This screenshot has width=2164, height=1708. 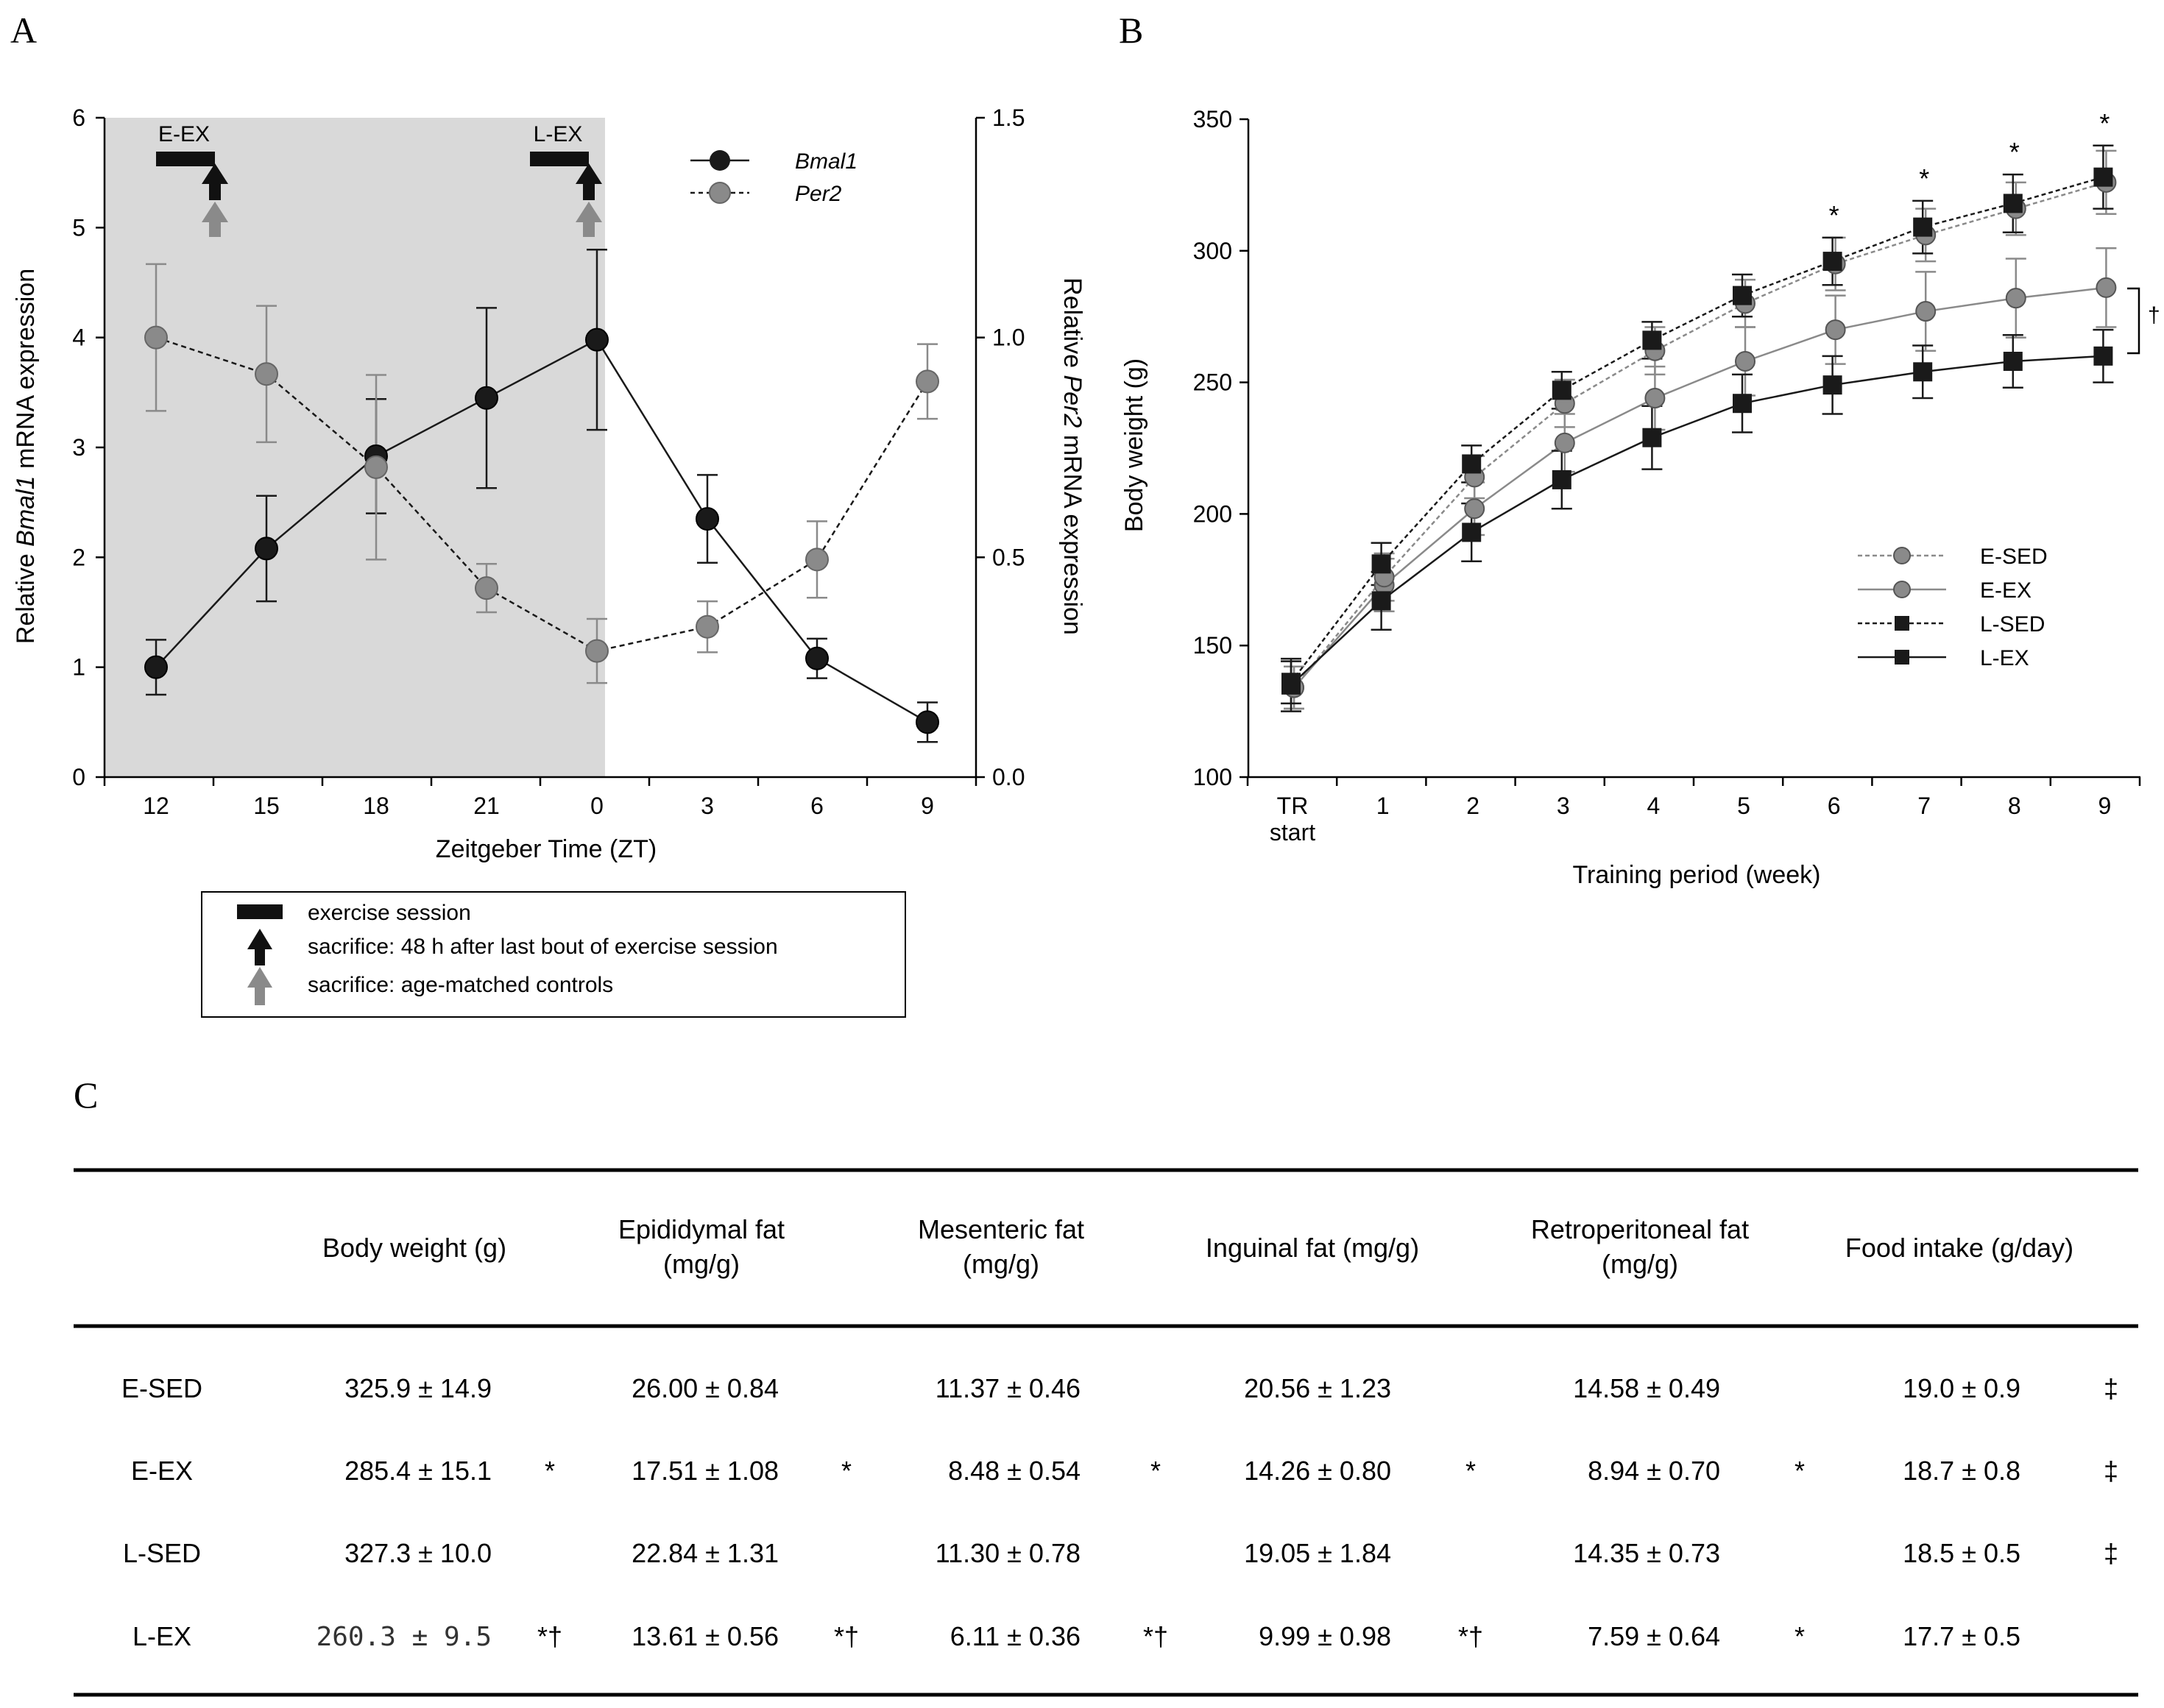 I want to click on table-cell-value: 8.94 ± 0.70, so click(x=1654, y=1471).